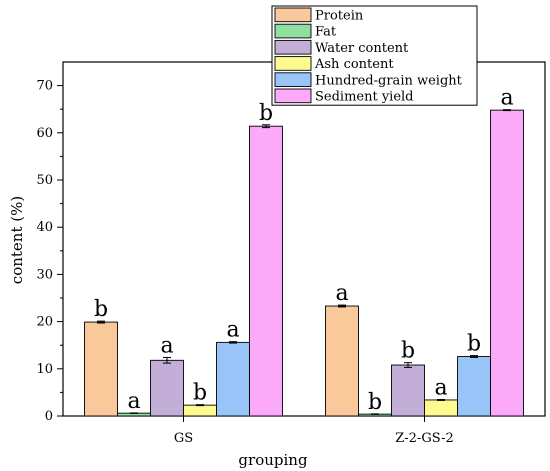 The width and height of the screenshot is (550, 471). Describe the element at coordinates (44, 274) in the screenshot. I see `y-tick-label: 30` at that location.